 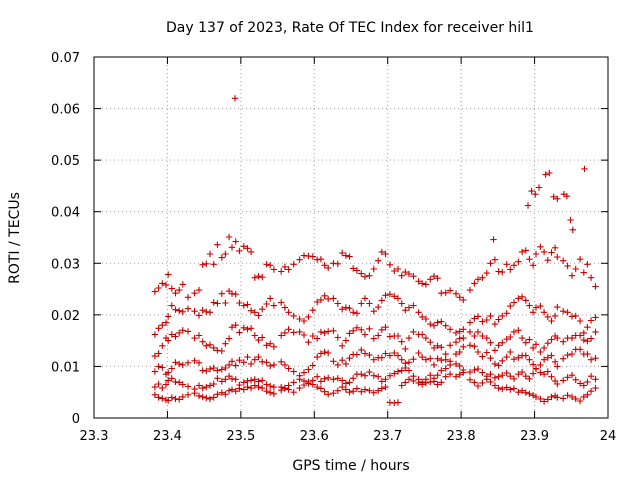 What do you see at coordinates (167, 436) in the screenshot?
I see `x-tick-label: 23.4` at bounding box center [167, 436].